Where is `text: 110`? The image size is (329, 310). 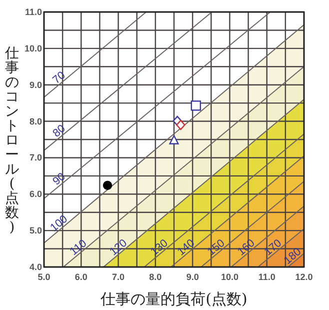 text: 110 is located at coordinates (79, 248).